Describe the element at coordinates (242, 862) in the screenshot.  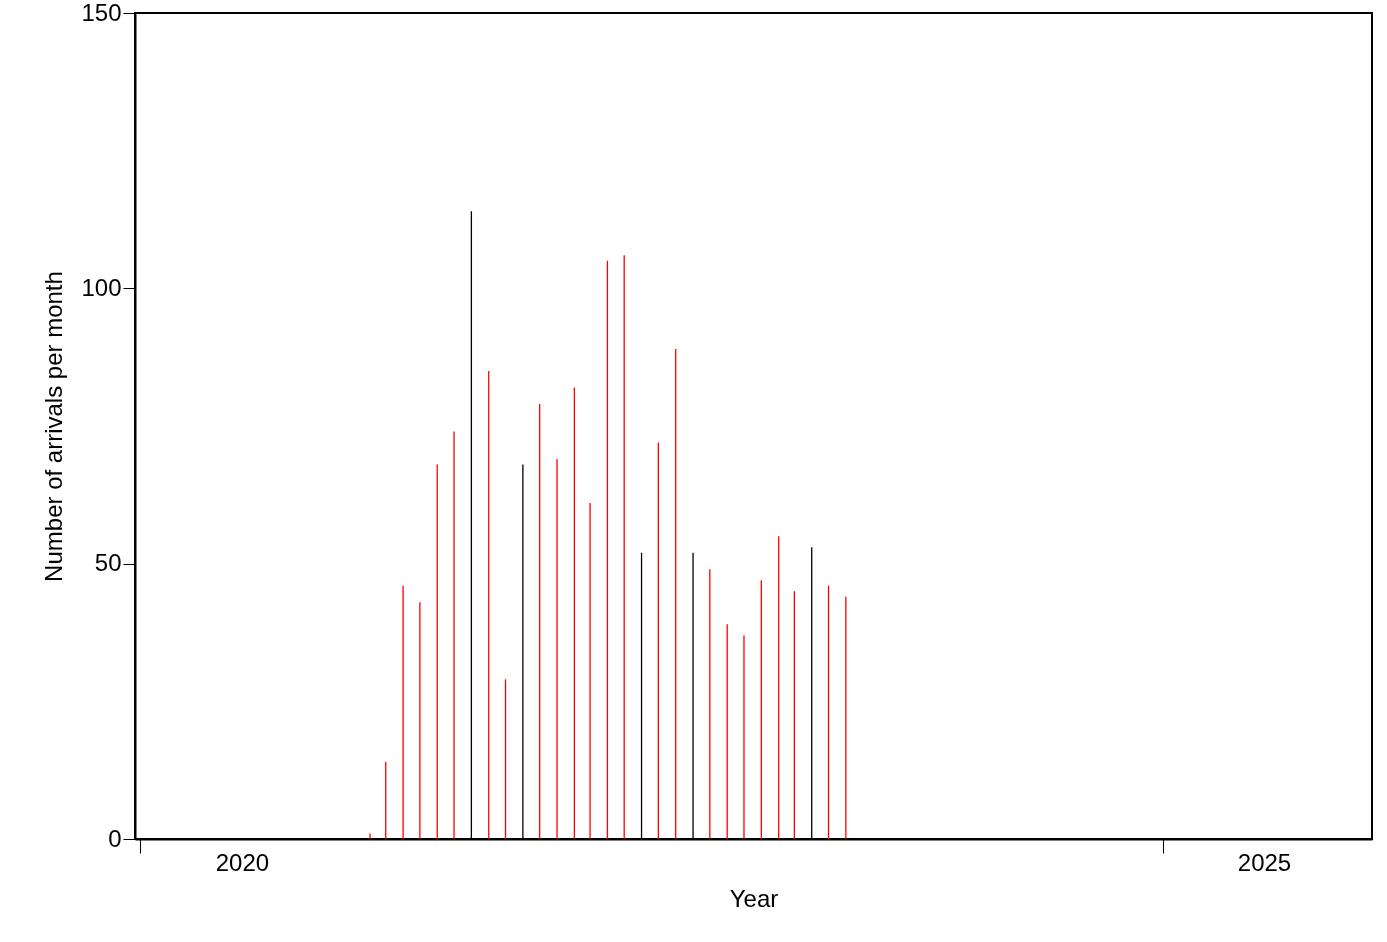
I see `x-tick-label: 2020` at that location.